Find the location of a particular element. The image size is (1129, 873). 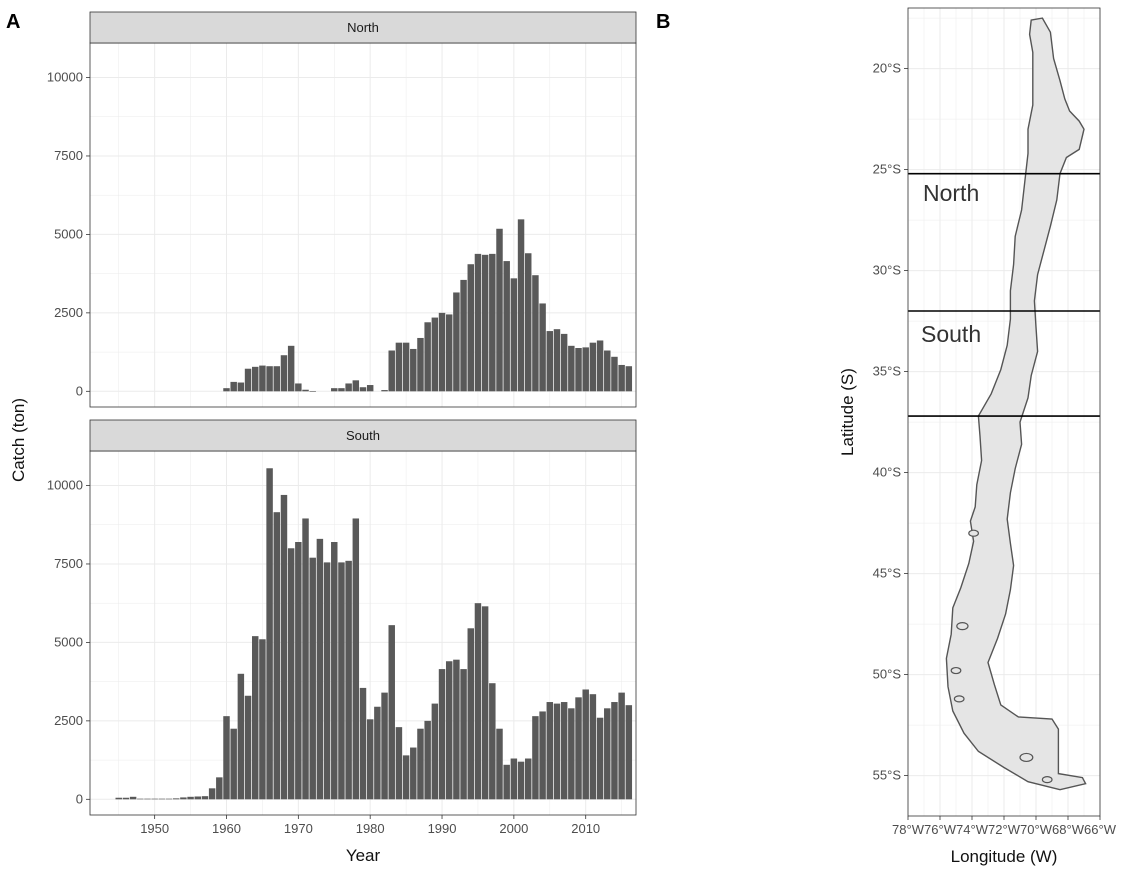

north-bars is located at coordinates (428, 305).